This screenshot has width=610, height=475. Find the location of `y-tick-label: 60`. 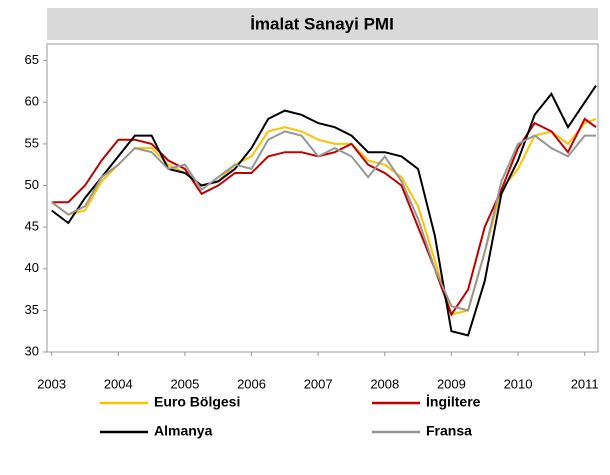

y-tick-label: 60 is located at coordinates (32, 101).